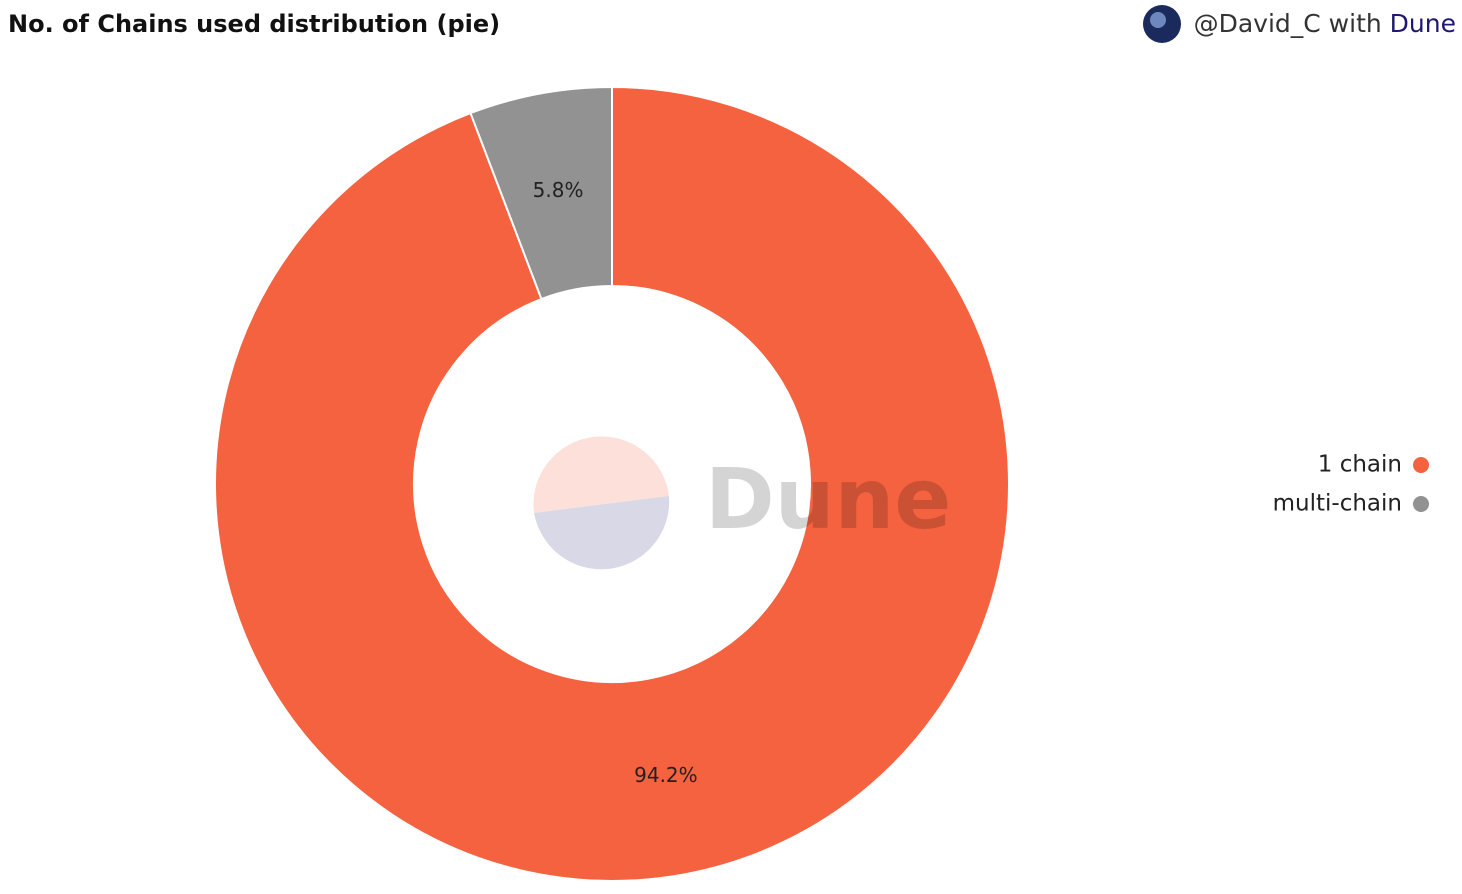 Image resolution: width=1462 pixels, height=894 pixels. I want to click on watermark: Dune, so click(742, 503).